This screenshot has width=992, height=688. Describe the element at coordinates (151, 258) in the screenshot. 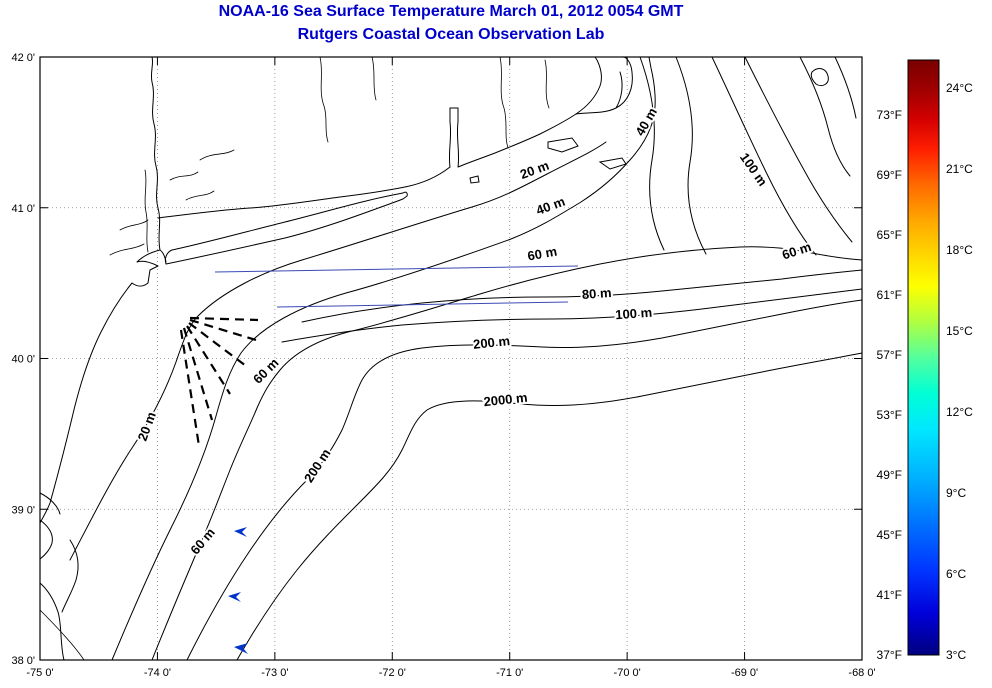

I see `raritan-bay` at that location.